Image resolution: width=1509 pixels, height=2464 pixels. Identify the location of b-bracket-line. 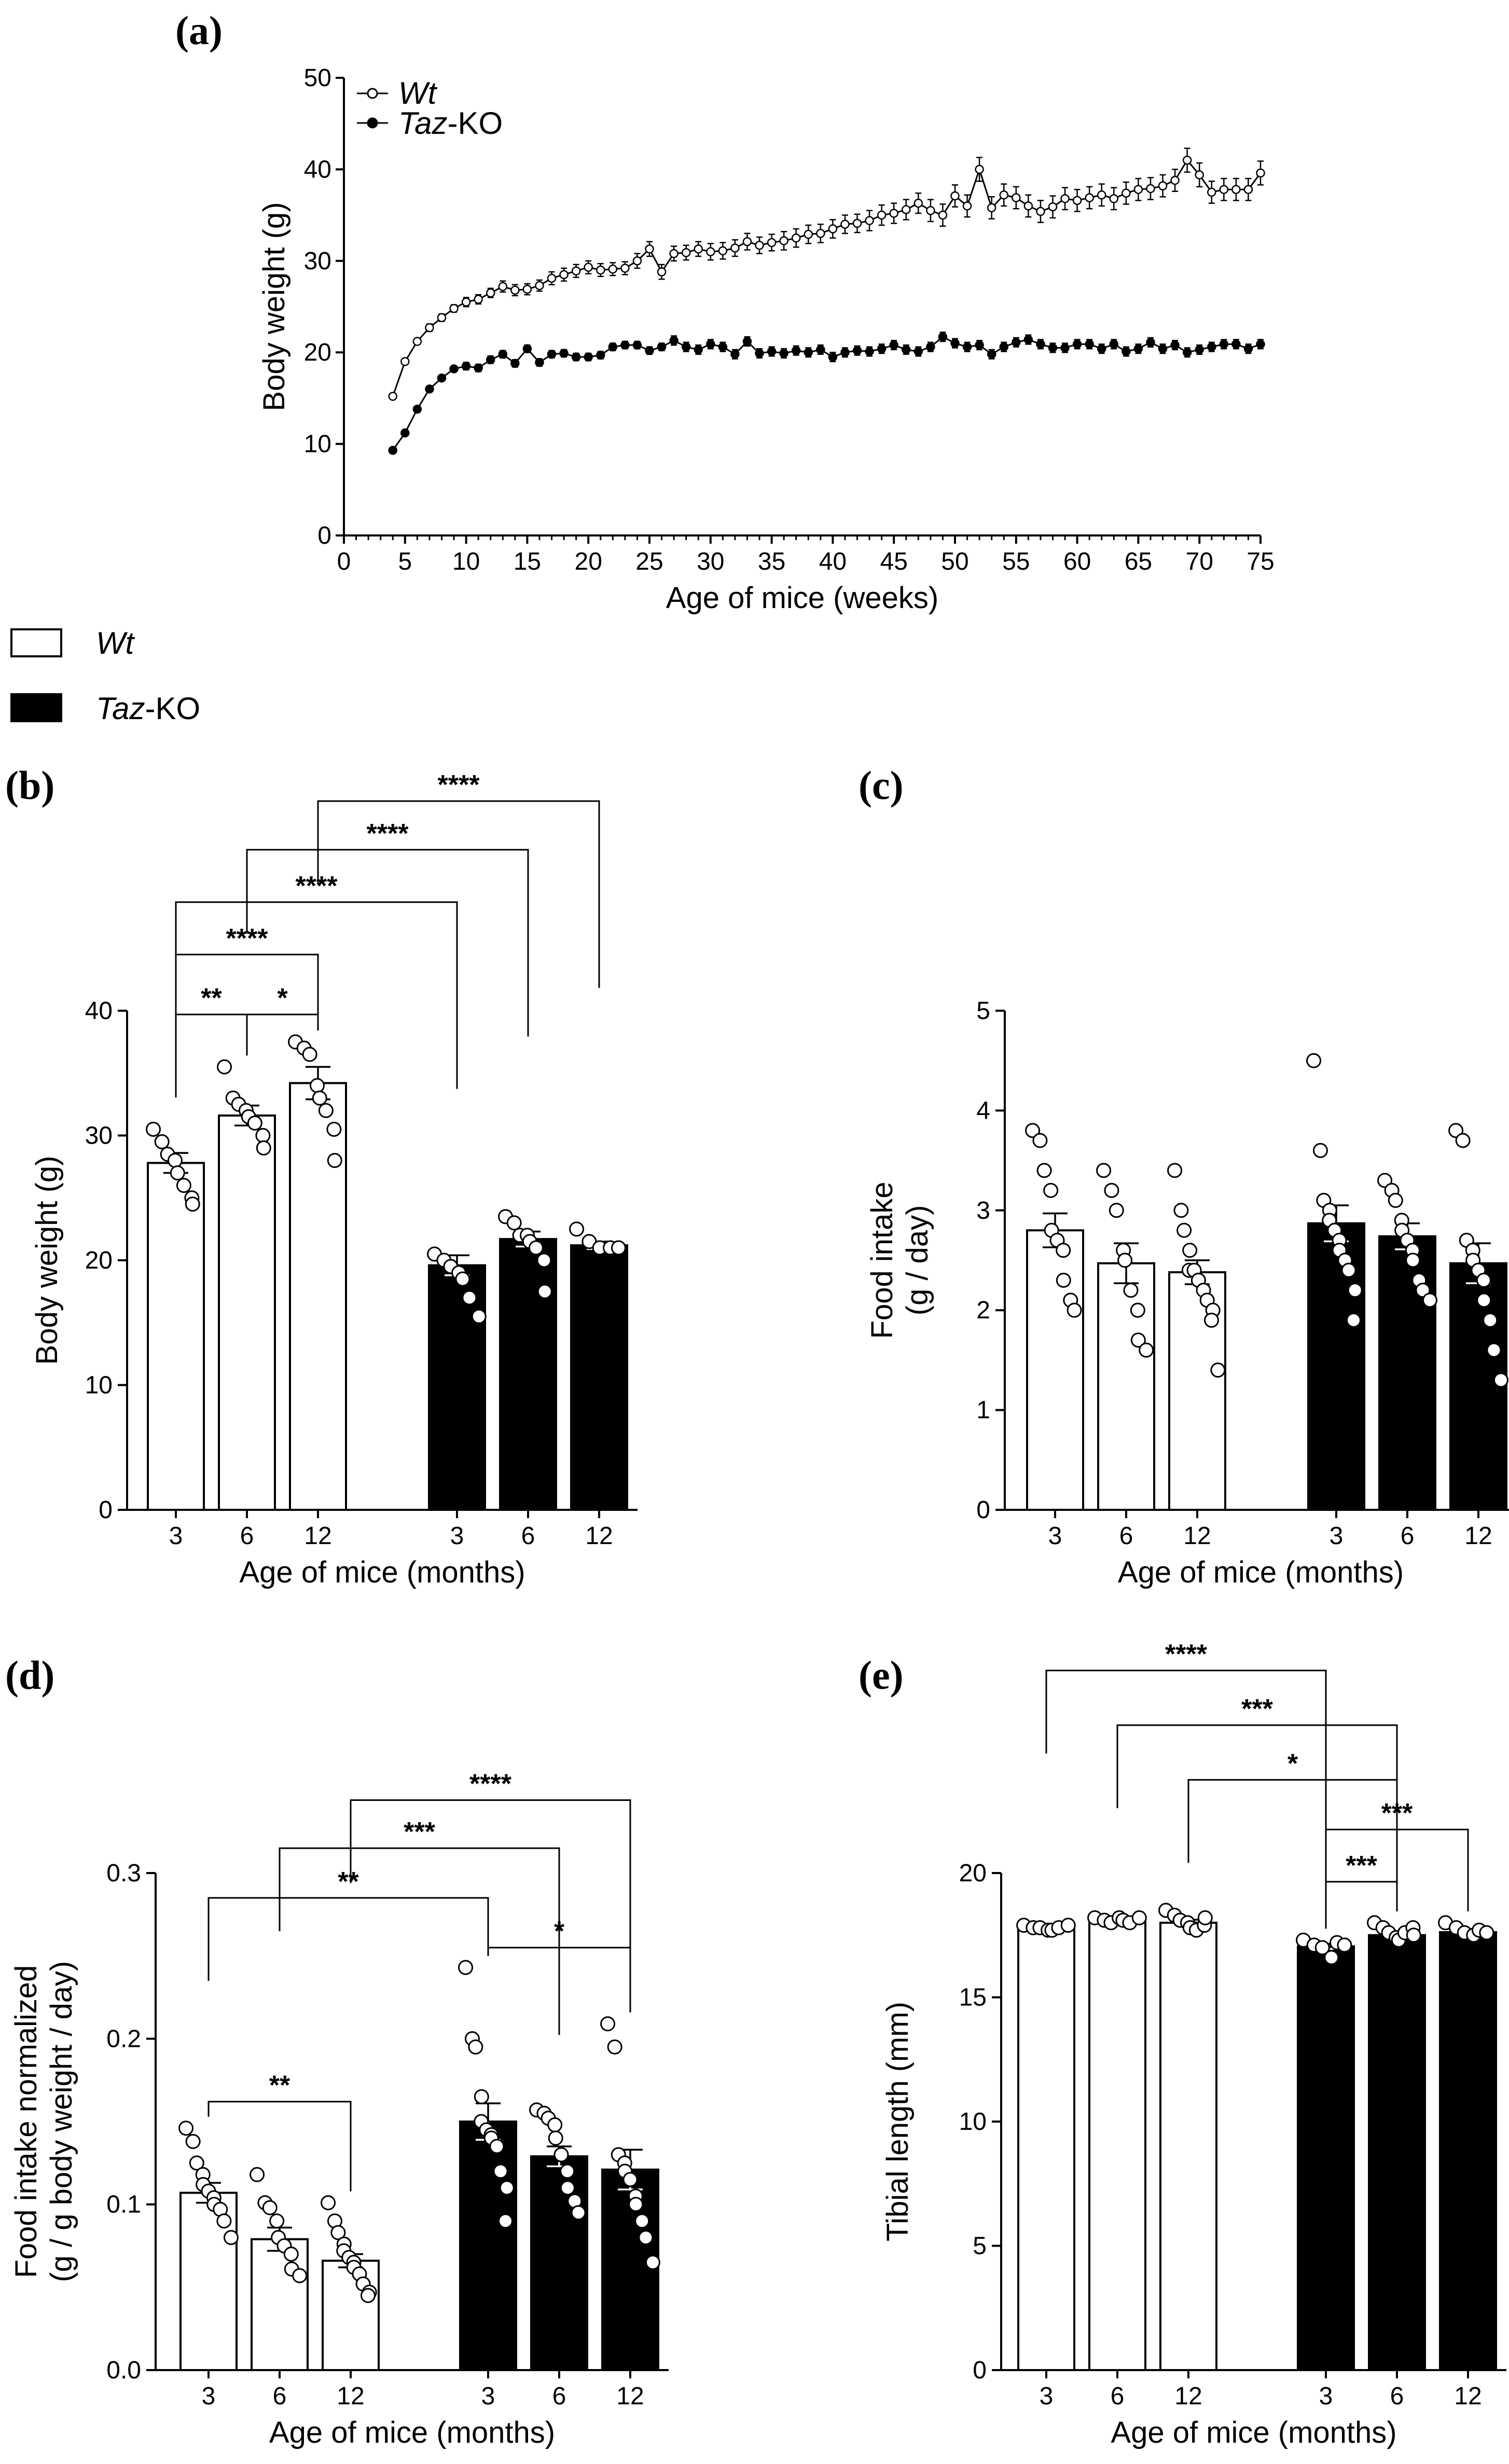
(212, 1055).